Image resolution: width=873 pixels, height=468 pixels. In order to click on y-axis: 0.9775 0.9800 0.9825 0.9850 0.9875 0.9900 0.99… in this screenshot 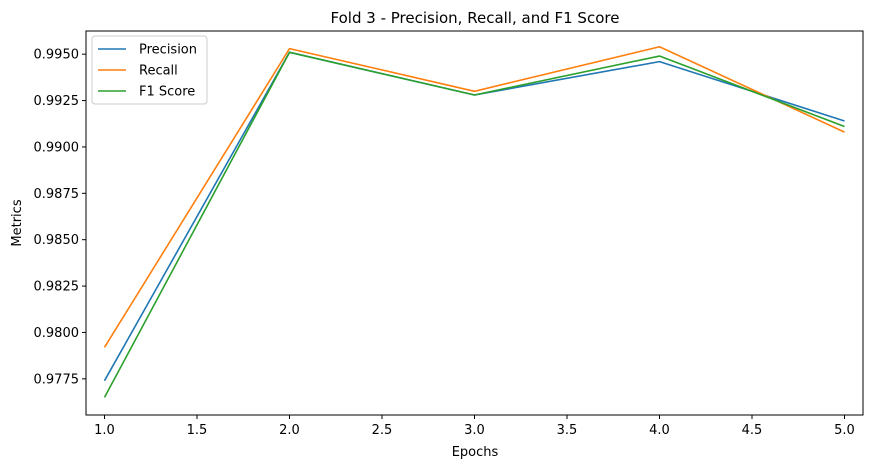, I will do `click(60, 217)`.